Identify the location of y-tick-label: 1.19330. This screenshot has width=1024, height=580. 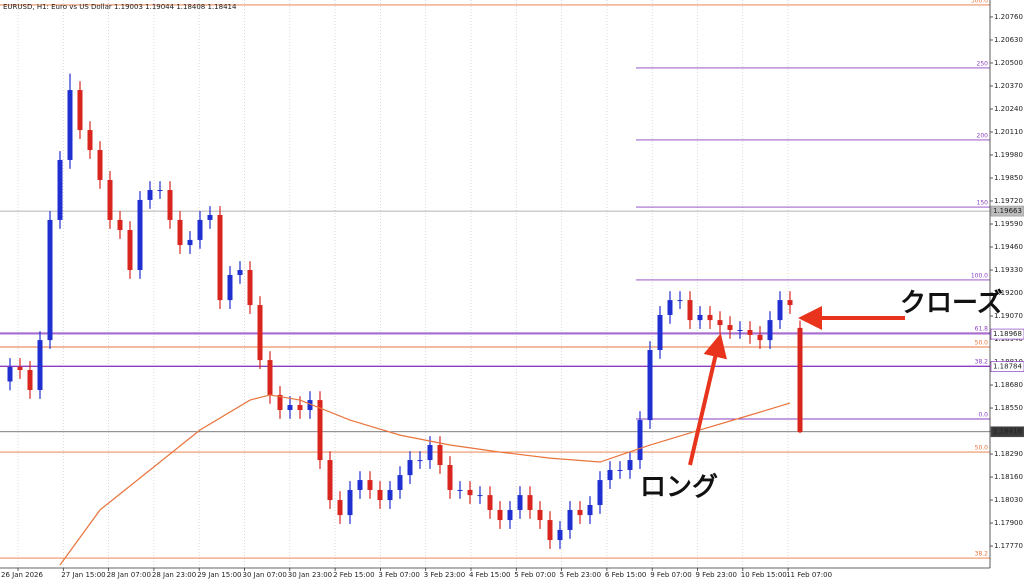
(1008, 270).